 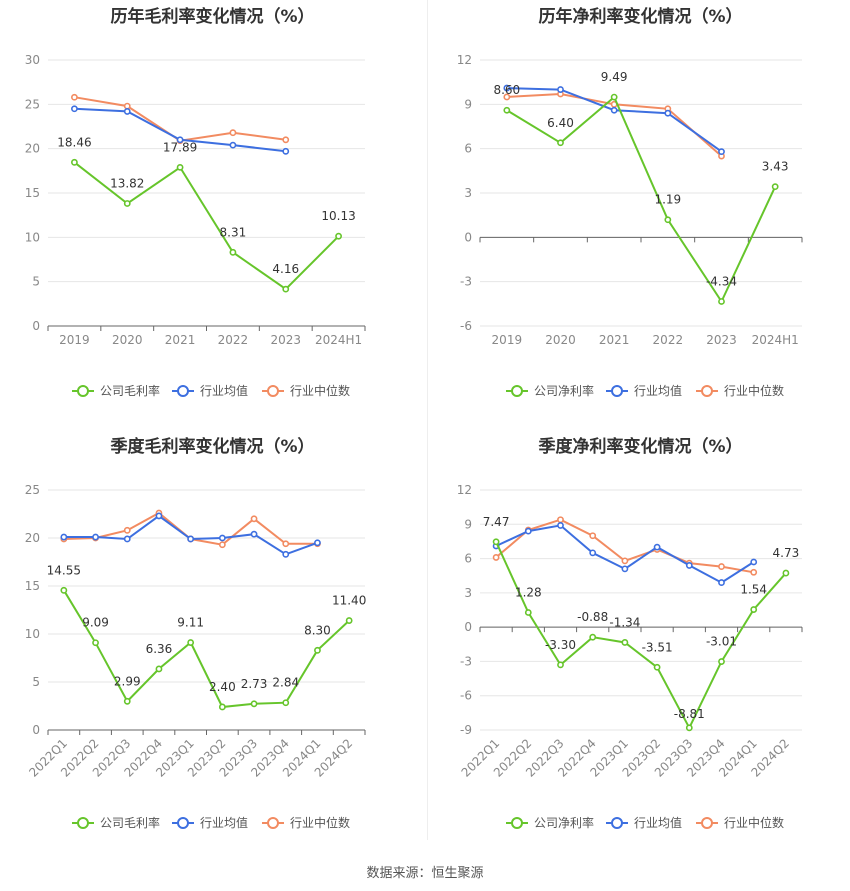 I want to click on x-tick-label: 2021, so click(x=614, y=340).